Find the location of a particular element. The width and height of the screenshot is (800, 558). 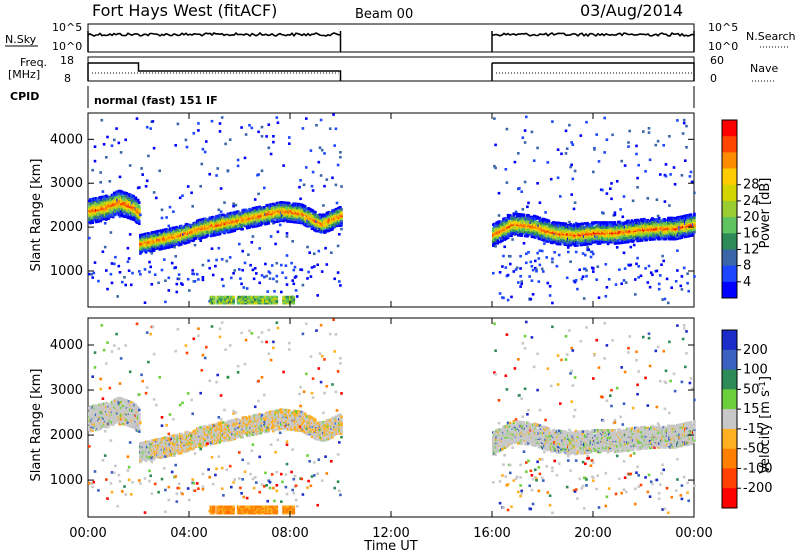

freq-tick-bottom: 8 is located at coordinates (67, 78).